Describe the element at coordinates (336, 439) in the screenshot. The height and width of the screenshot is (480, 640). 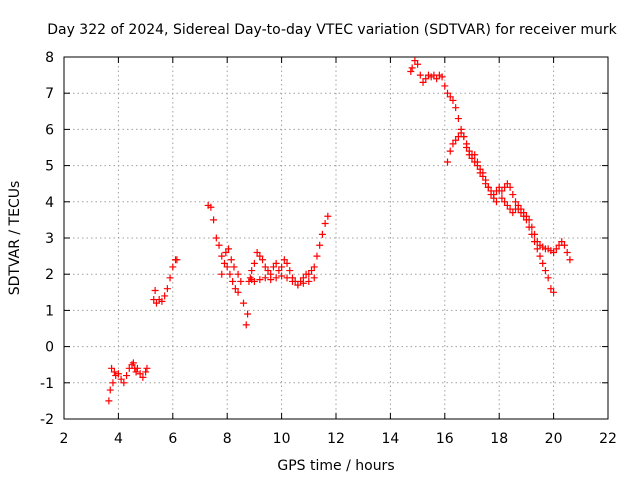
I see `x-tick-label: 12` at that location.